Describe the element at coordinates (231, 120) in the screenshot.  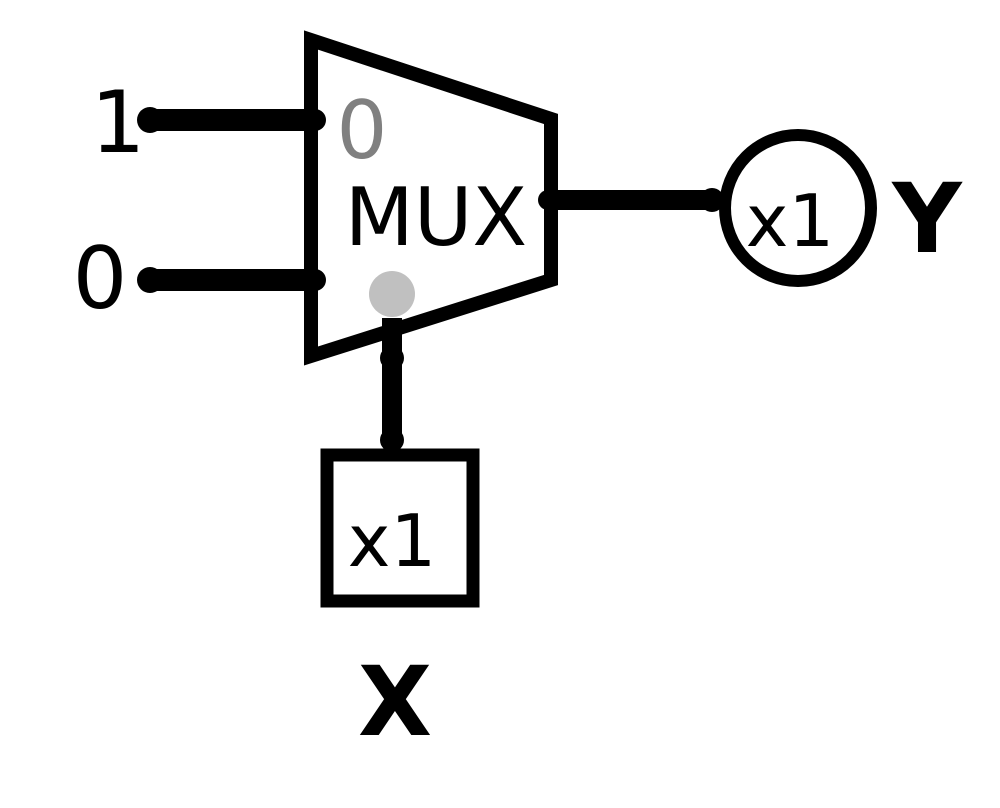
I see `wire-const-one` at that location.